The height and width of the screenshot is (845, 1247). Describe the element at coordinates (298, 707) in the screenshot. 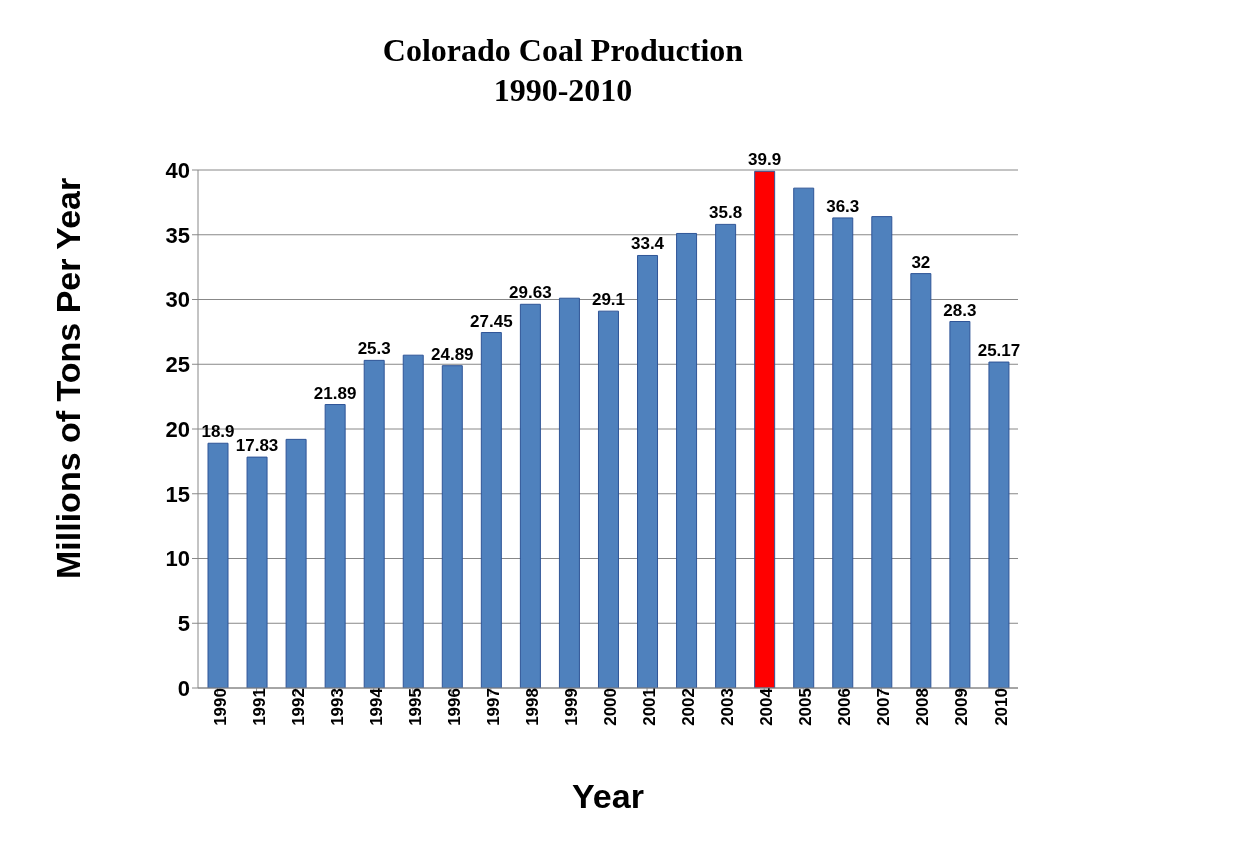

I see `x-tick-label: 1992` at that location.